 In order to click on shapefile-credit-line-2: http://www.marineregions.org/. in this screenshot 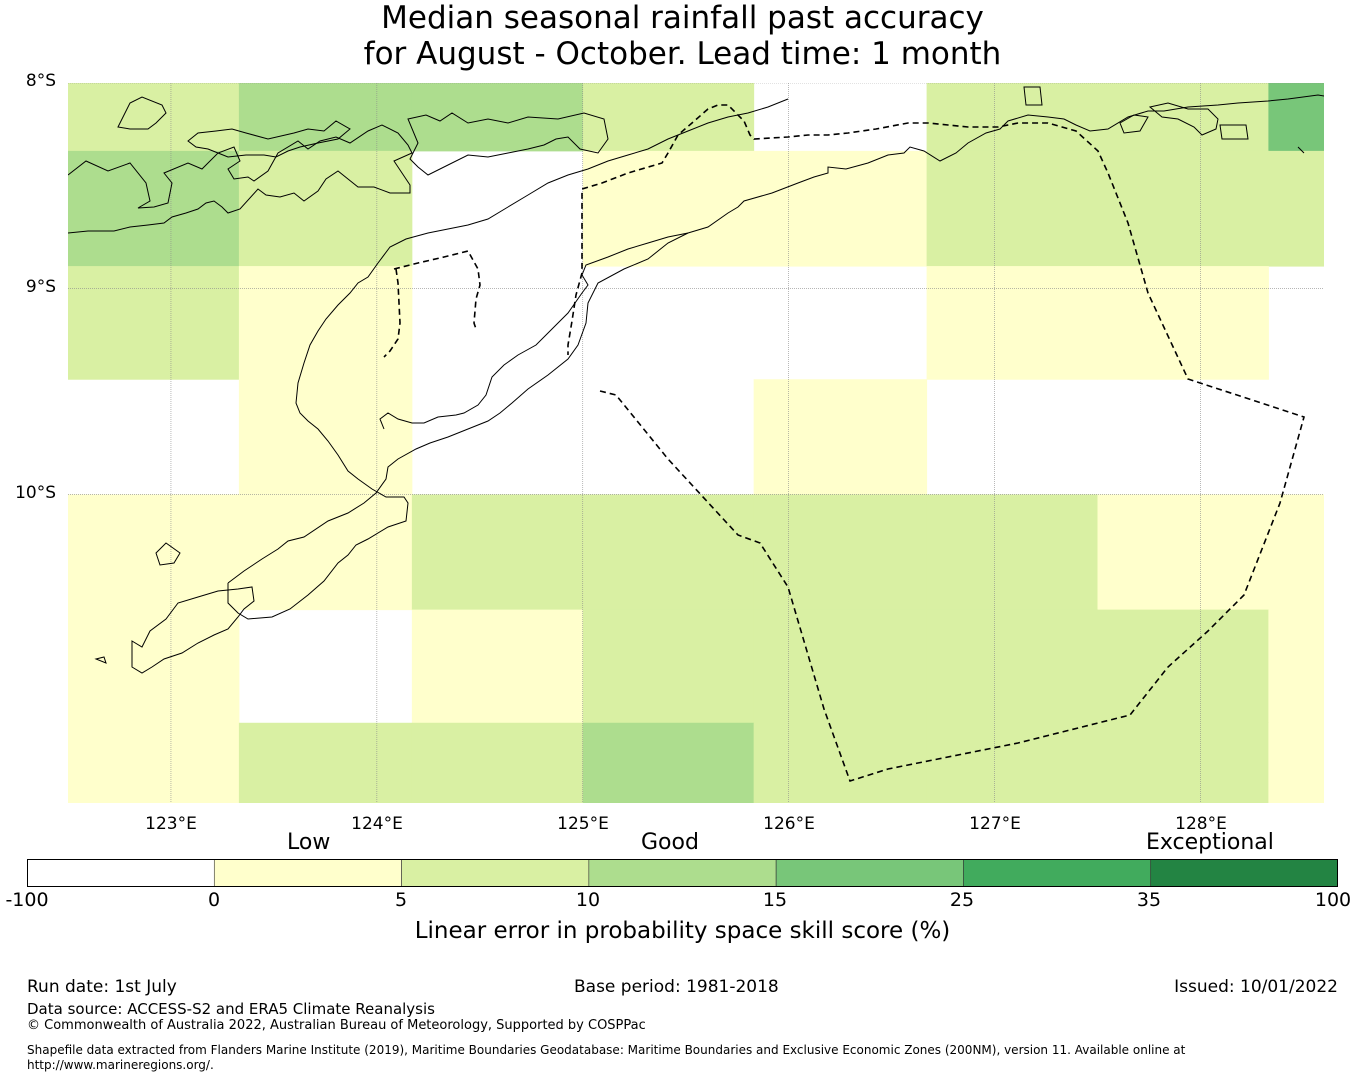, I will do `click(120, 1065)`.